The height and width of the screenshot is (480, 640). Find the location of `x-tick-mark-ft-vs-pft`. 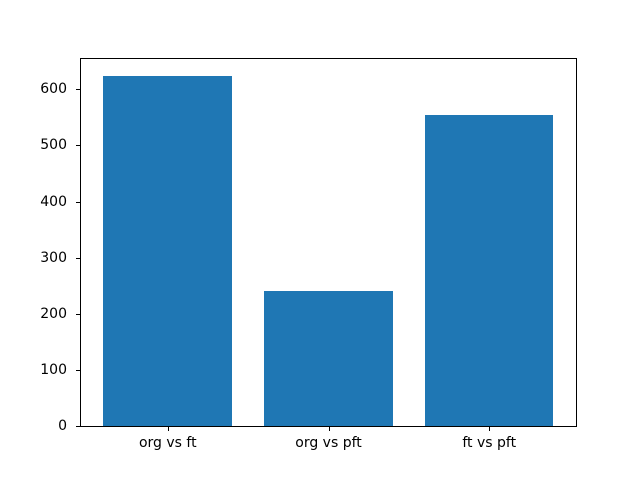

x-tick-mark-ft-vs-pft is located at coordinates (490, 429).